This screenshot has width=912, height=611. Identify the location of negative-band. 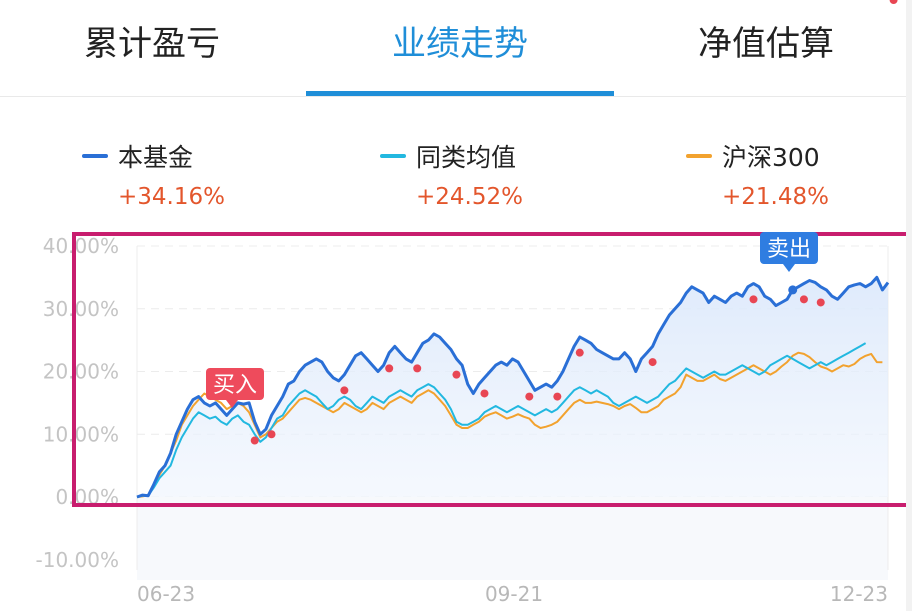
(512, 538).